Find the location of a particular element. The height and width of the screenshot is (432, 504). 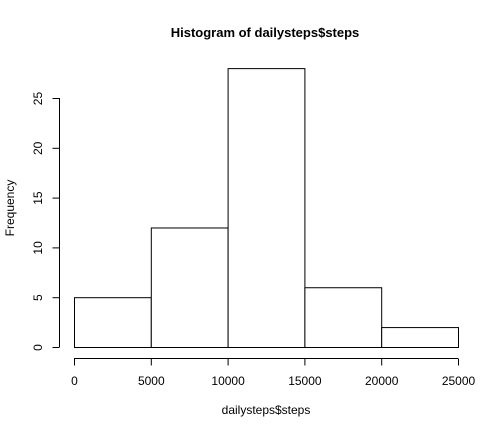

y-tick-label-1: 5 is located at coordinates (38, 297).